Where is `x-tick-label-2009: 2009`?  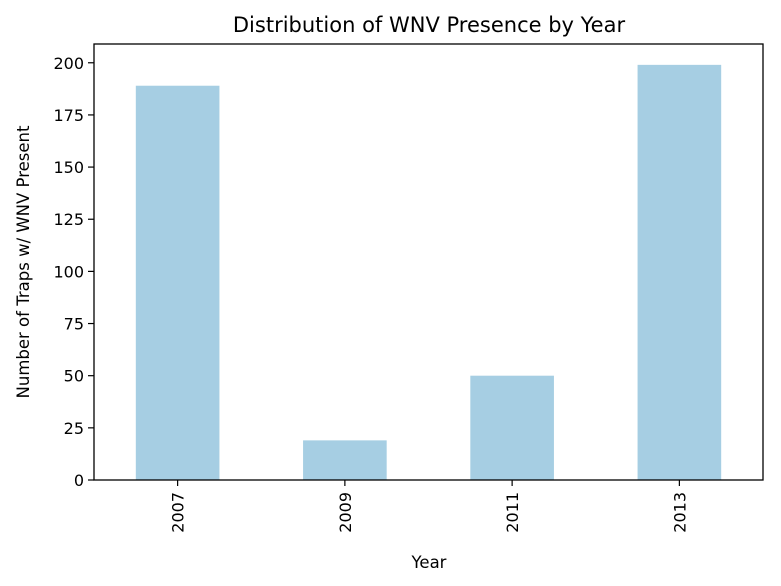
x-tick-label-2009: 2009 is located at coordinates (345, 512).